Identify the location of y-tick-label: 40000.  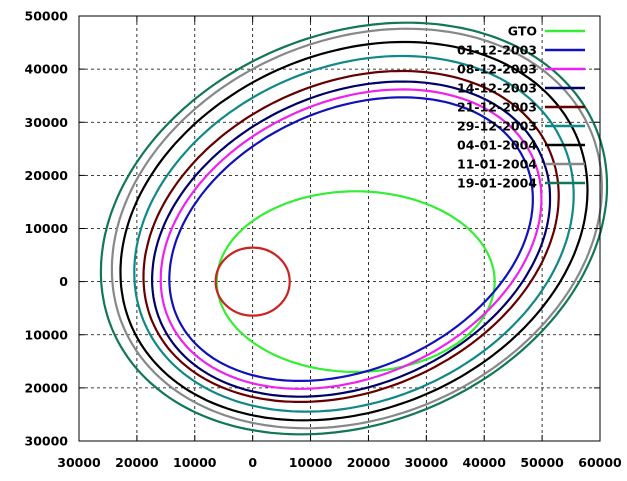
(47, 69).